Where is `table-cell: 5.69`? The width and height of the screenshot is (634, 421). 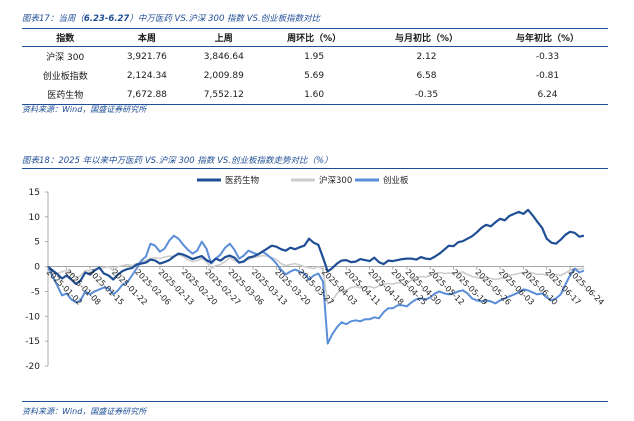
table-cell: 5.69 is located at coordinates (314, 75).